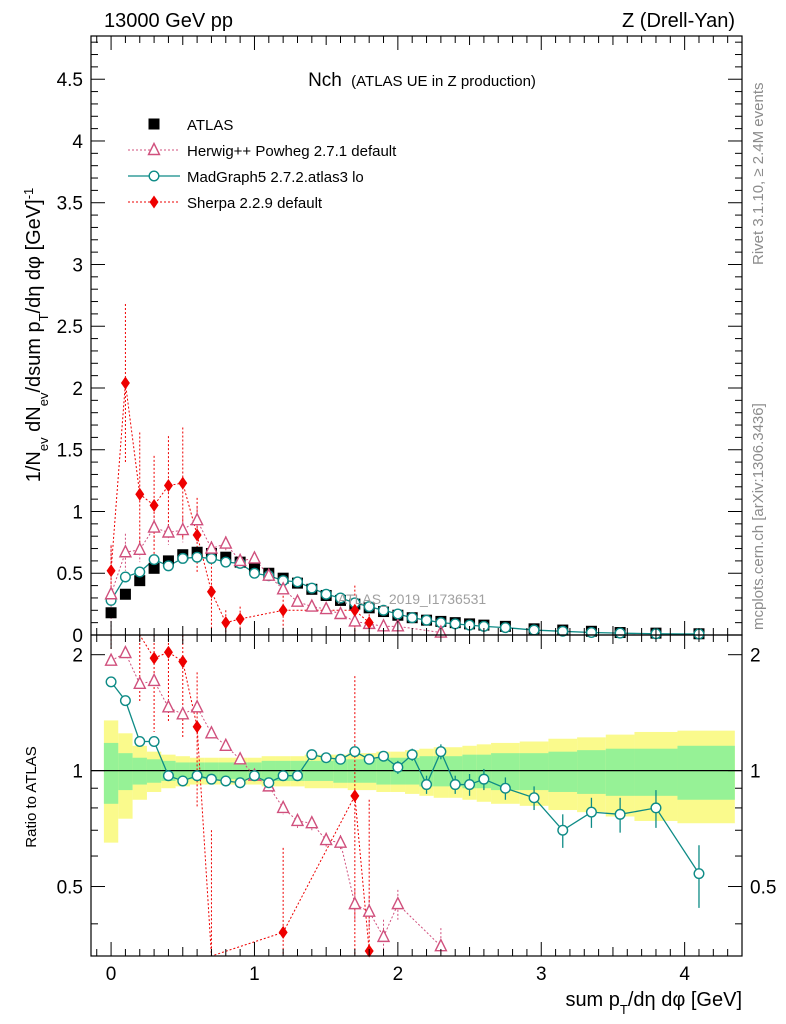 This screenshot has width=786, height=1024. Describe the element at coordinates (70, 574) in the screenshot. I see `y-tick-label: 0.5` at that location.